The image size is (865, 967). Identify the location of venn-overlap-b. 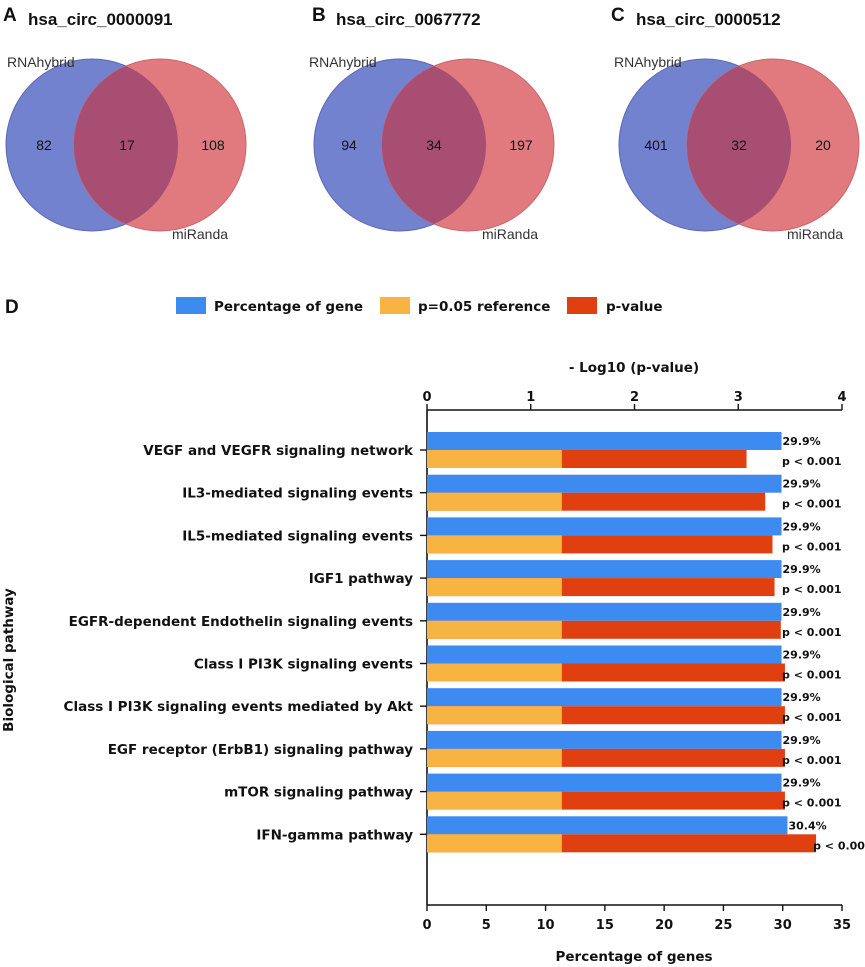
(434, 145).